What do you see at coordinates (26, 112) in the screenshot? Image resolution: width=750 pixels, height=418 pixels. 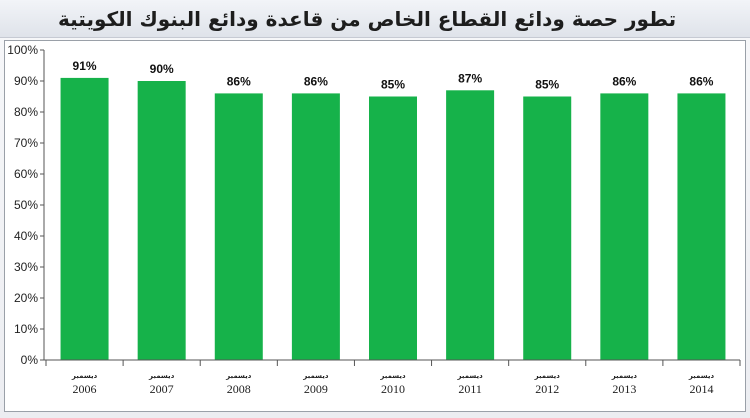 I see `y-tick-label: 80%` at bounding box center [26, 112].